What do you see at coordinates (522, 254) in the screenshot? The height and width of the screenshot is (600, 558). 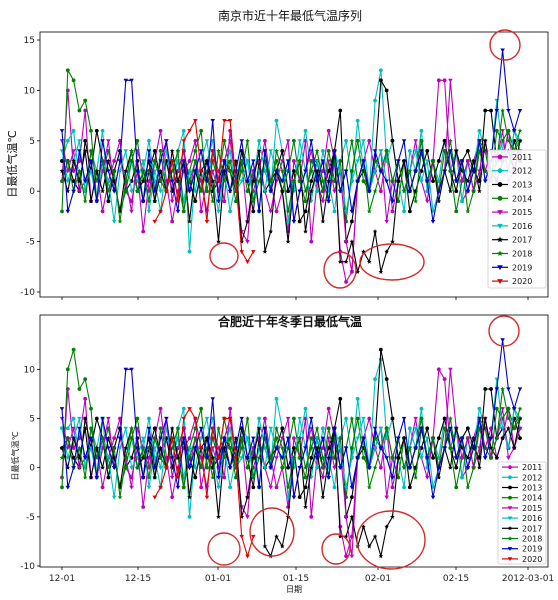 I see `legend-label: 2018` at bounding box center [522, 254].